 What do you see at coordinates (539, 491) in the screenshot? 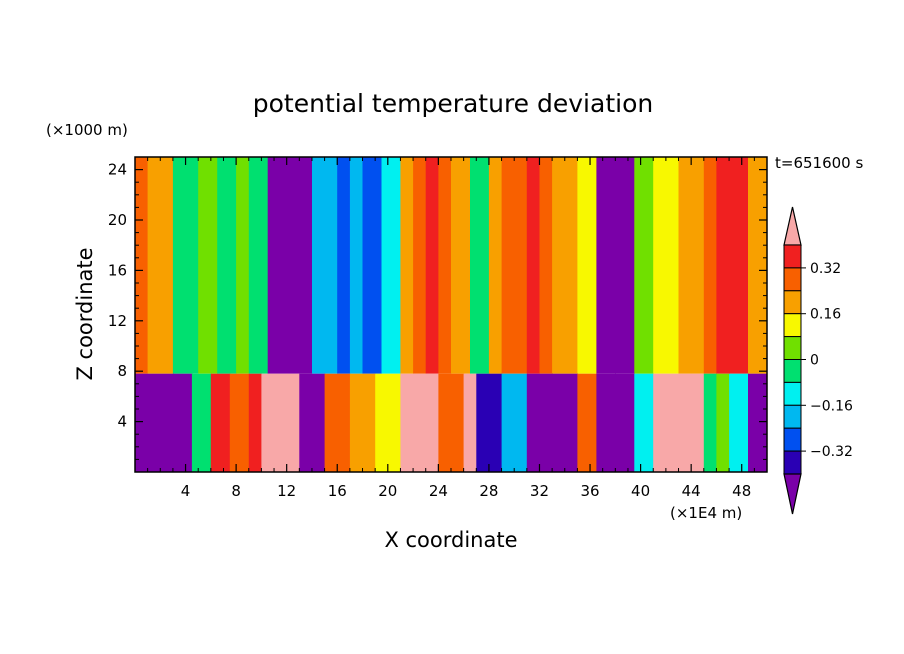
I see `x-tick-label: 32` at bounding box center [539, 491].